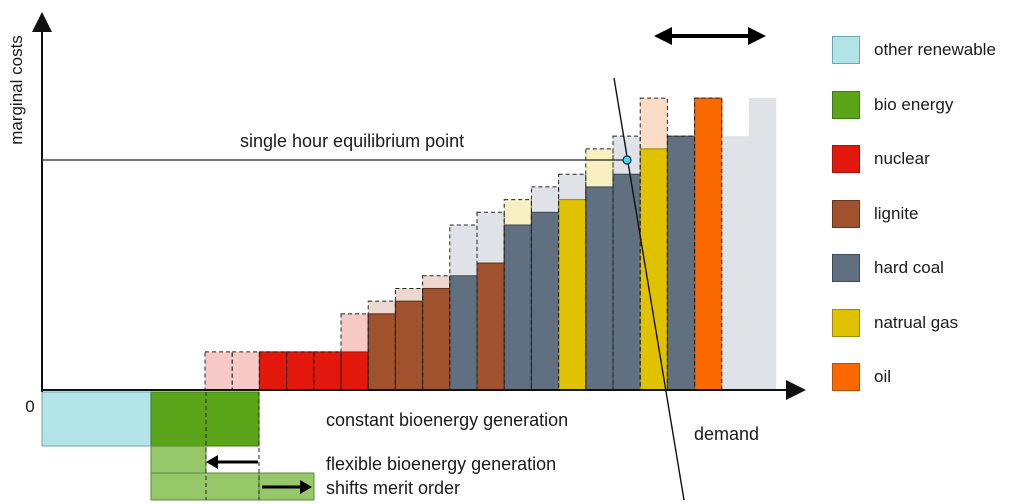 Image resolution: width=1024 pixels, height=504 pixels. What do you see at coordinates (627, 160) in the screenshot?
I see `equilibrium-point` at bounding box center [627, 160].